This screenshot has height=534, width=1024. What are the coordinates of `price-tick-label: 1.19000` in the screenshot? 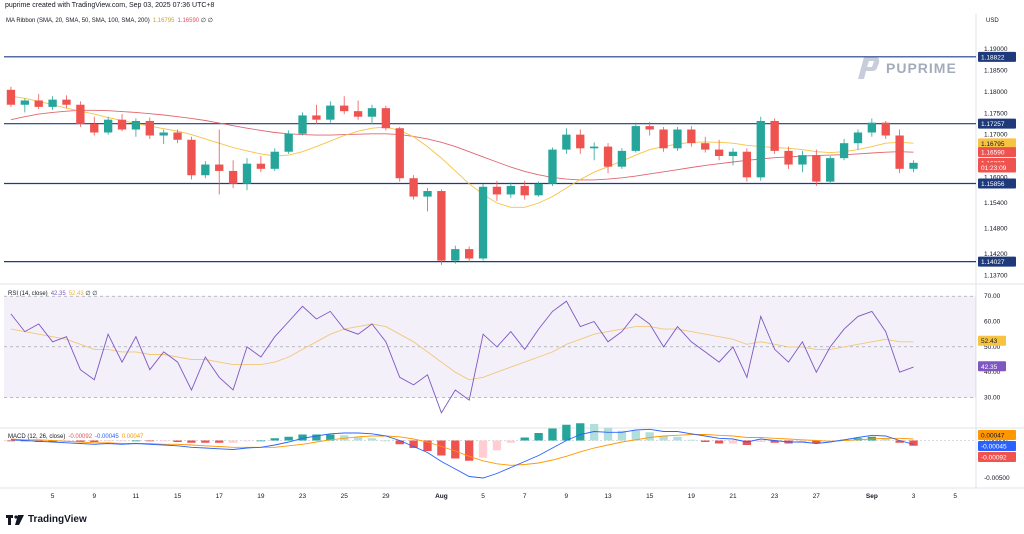 It's located at (996, 49).